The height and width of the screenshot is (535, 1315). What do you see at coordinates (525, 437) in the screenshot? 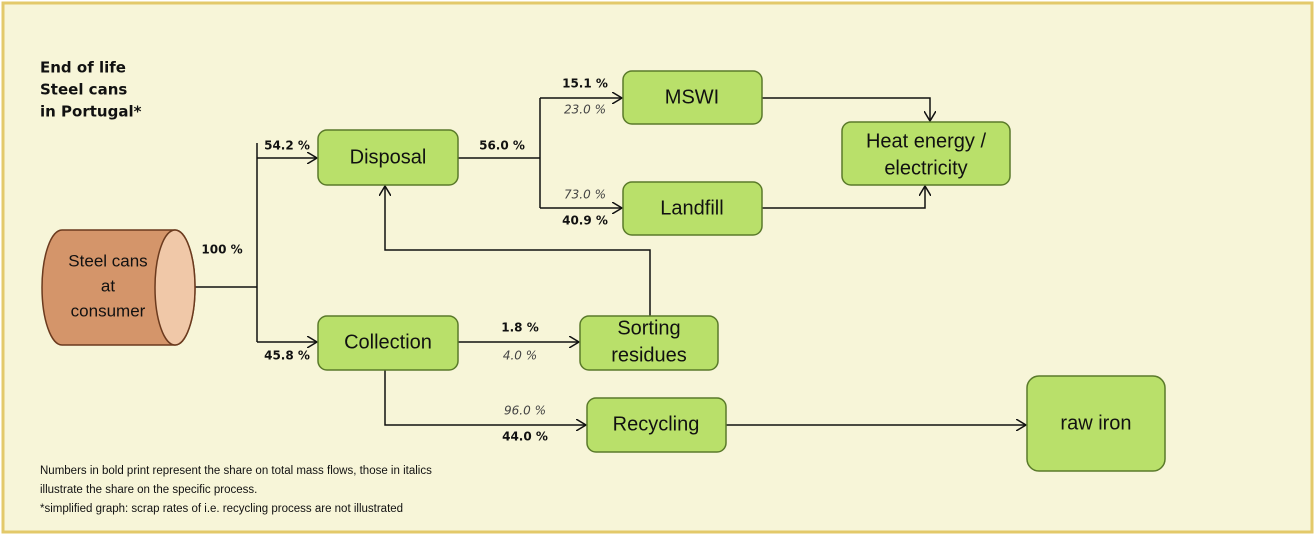
I see `flow-label: 44.0 %` at bounding box center [525, 437].